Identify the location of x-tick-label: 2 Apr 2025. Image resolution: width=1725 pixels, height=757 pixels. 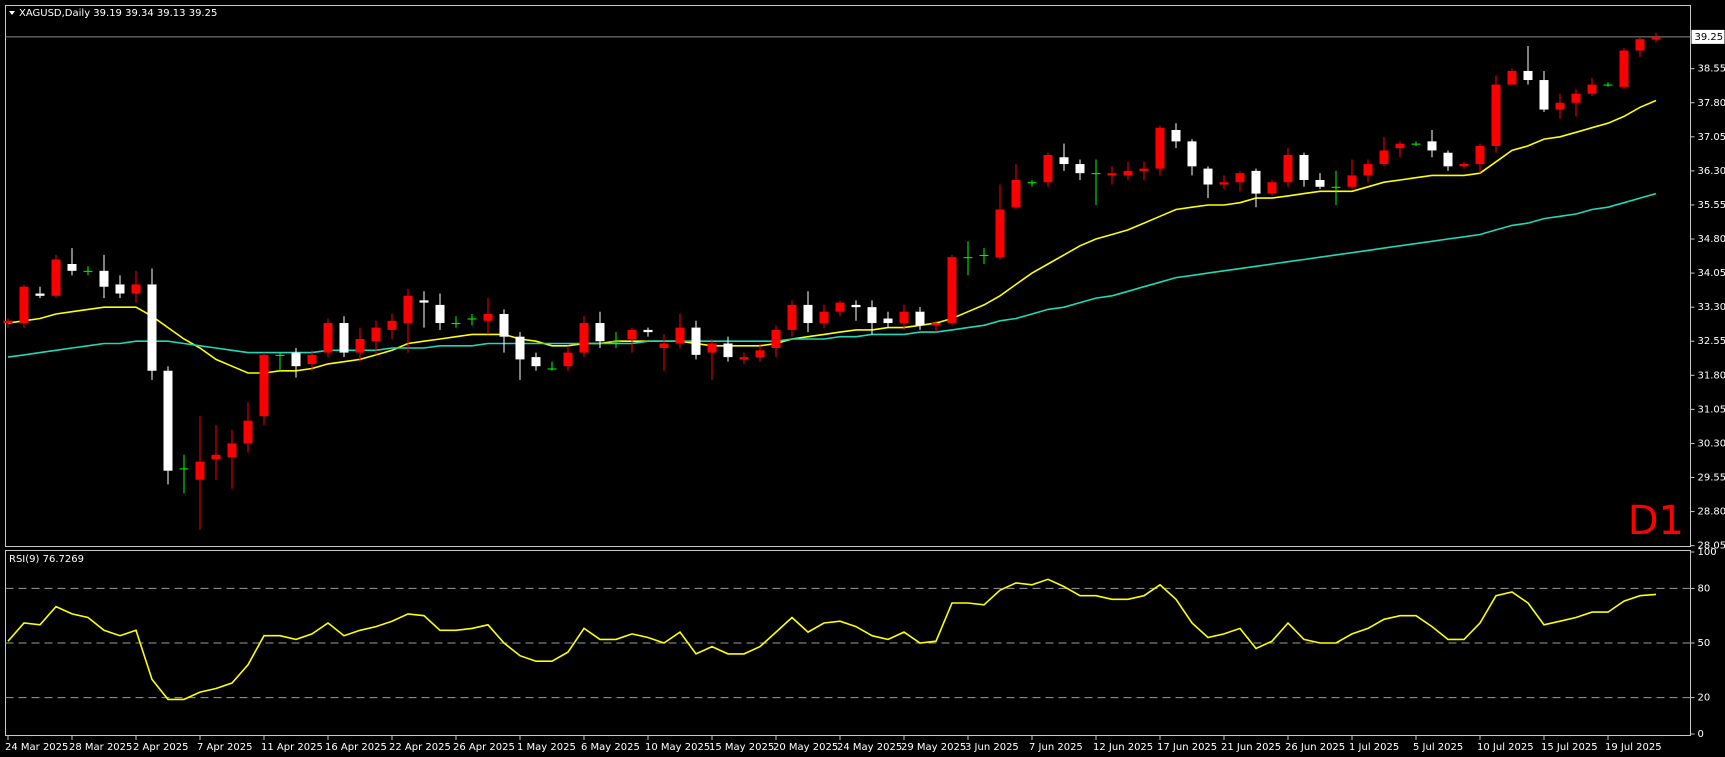
(160, 747).